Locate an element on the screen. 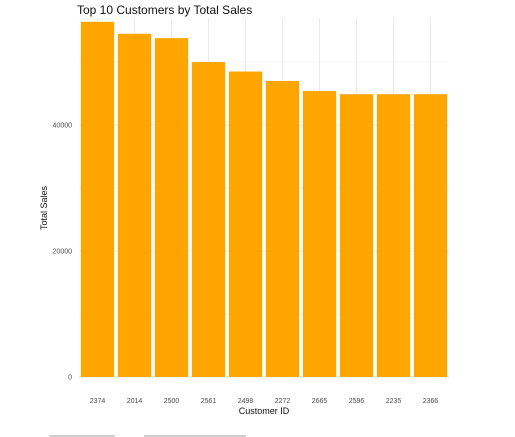  x-tick-label: 2272 is located at coordinates (283, 401).